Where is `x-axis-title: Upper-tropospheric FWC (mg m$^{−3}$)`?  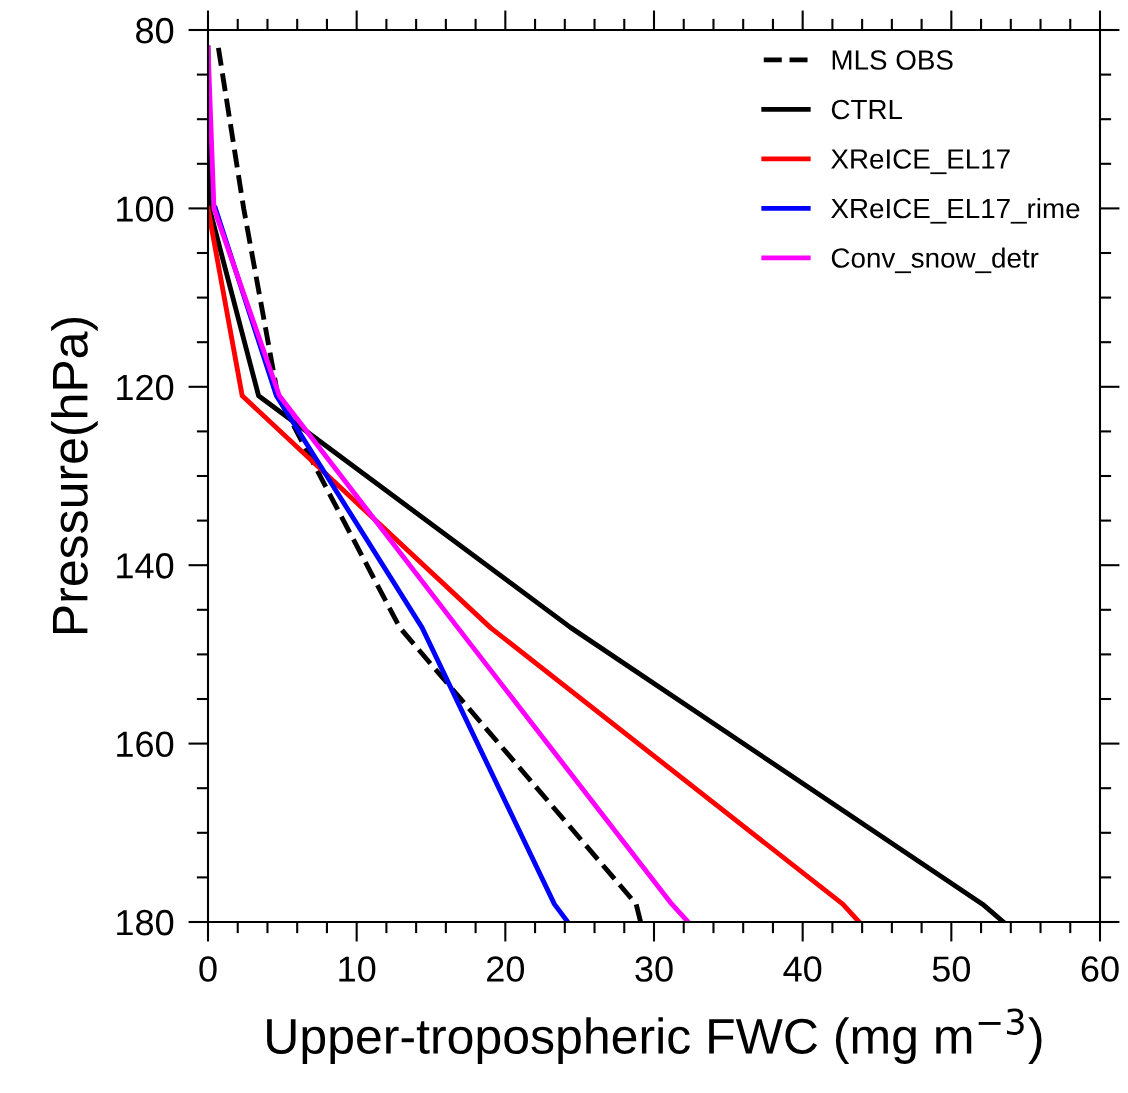 x-axis-title: Upper-tropospheric FWC (mg m$^{−3}$) is located at coordinates (654, 1036).